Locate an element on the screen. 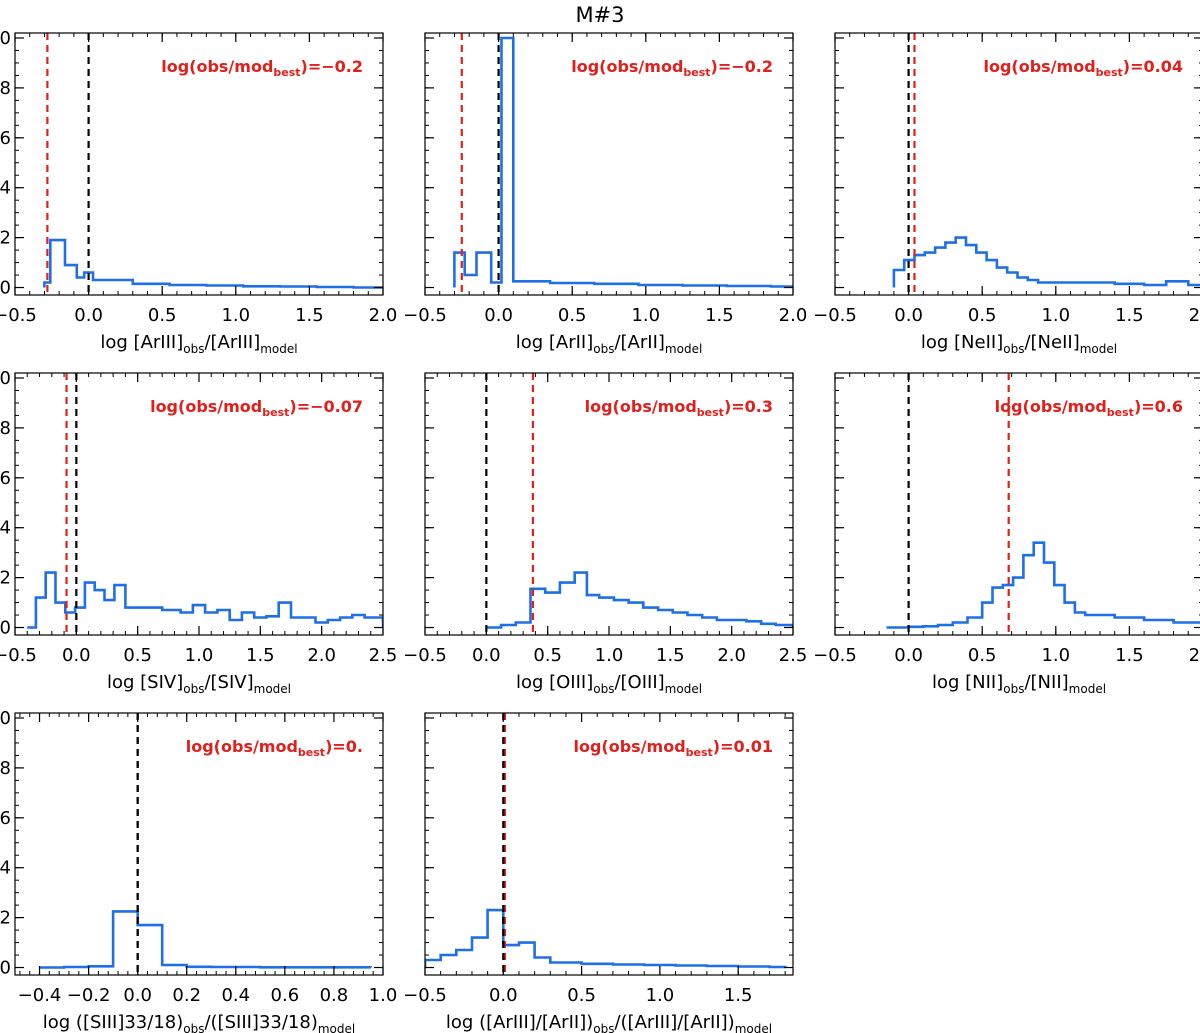 The image size is (1200, 1033). best-model-annotation: log(obs/modbest)=0.6 is located at coordinates (1089, 408).